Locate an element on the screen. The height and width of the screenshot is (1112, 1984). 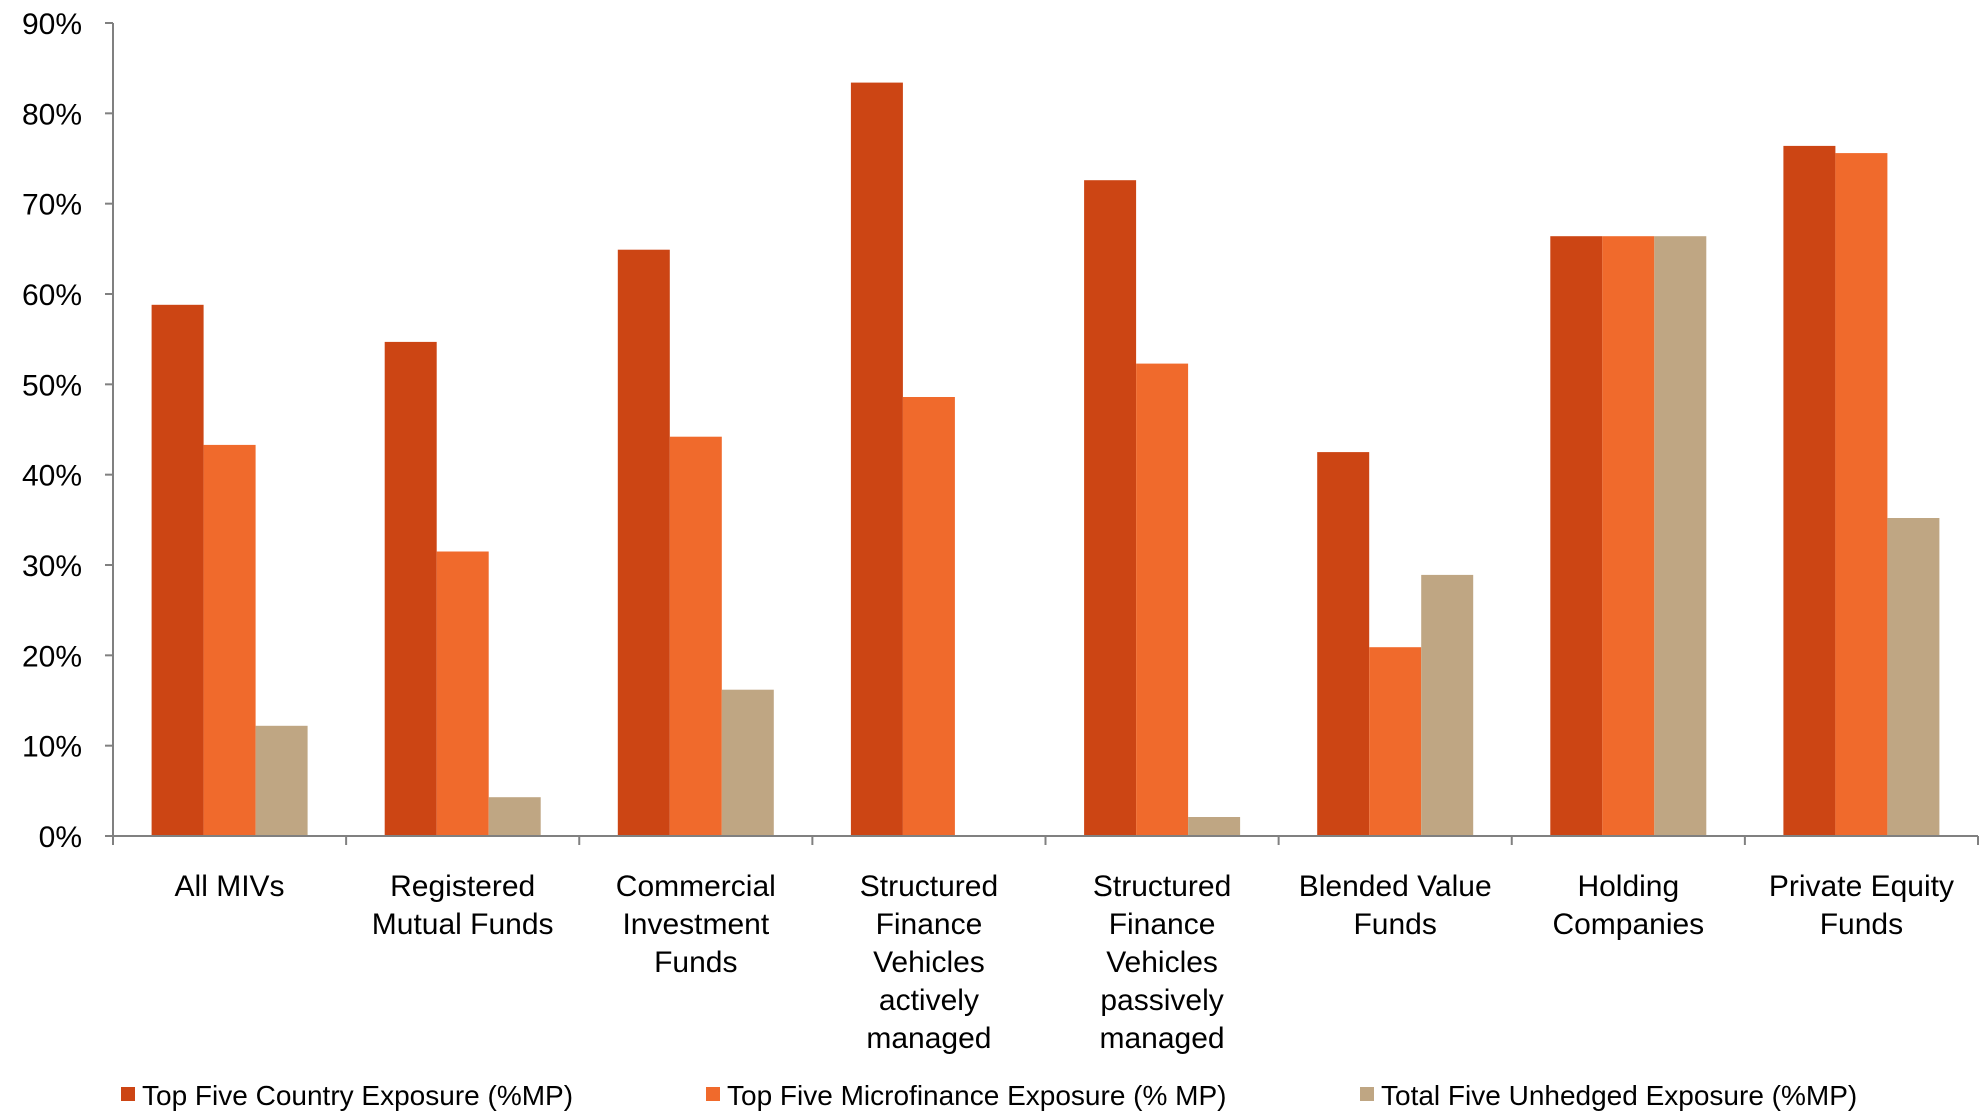
legend-label: Top Five Country Exposure (%MP) is located at coordinates (357, 1095).